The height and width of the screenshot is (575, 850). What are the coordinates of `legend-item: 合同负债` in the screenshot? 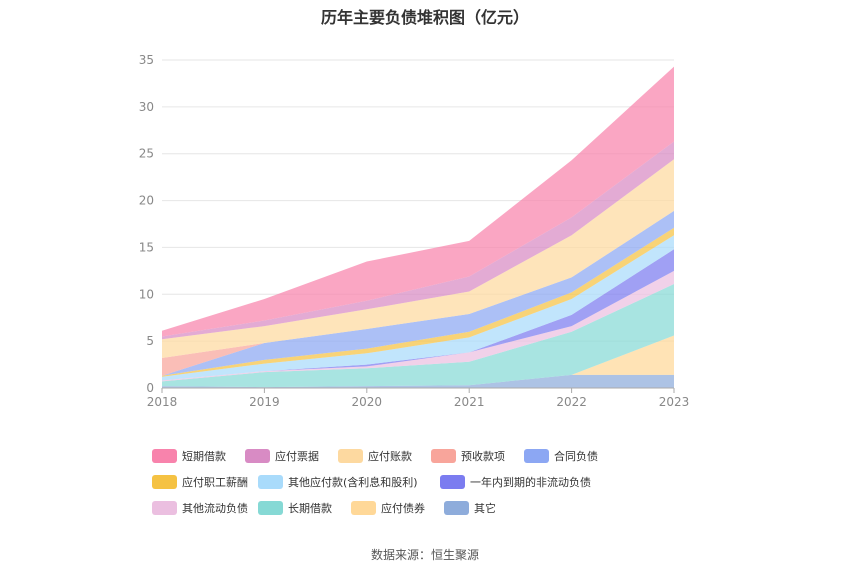 It's located at (565, 456).